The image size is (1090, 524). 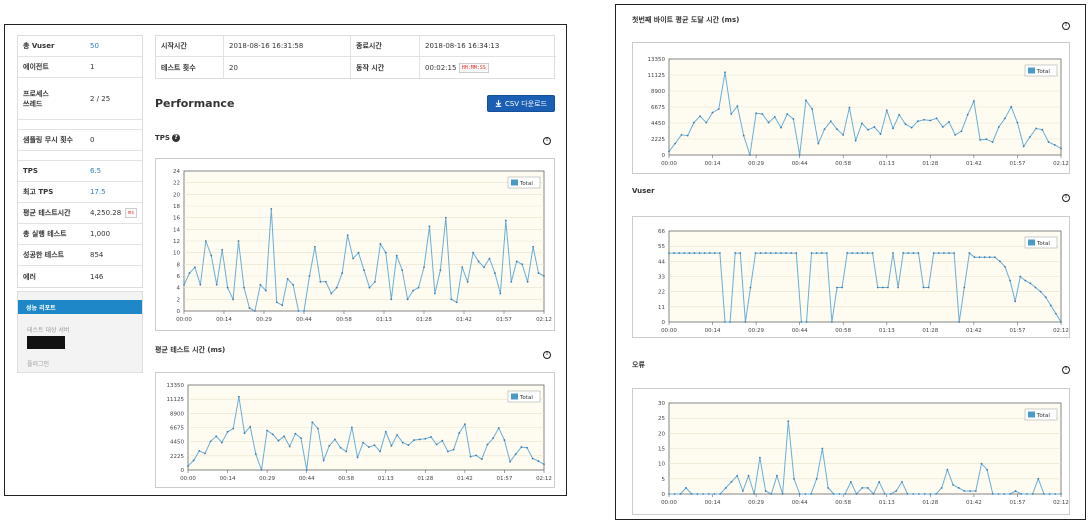 I want to click on y-tick-label: 22, so click(x=661, y=293).